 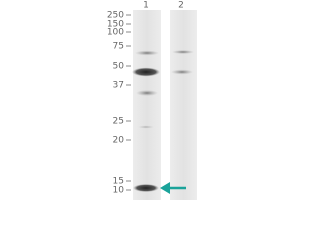 I want to click on marker-label: 75, so click(x=118, y=47).